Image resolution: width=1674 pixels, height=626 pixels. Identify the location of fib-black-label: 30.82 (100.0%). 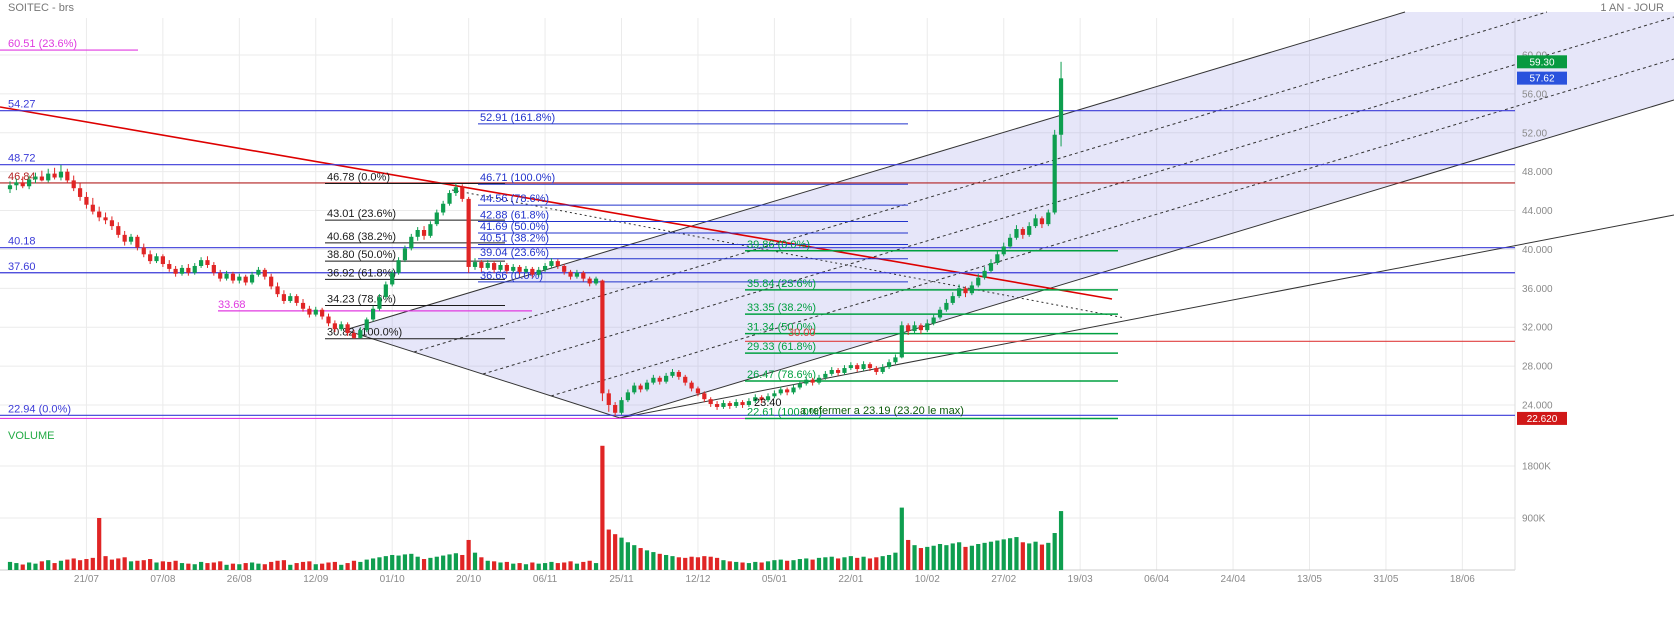
(364, 333).